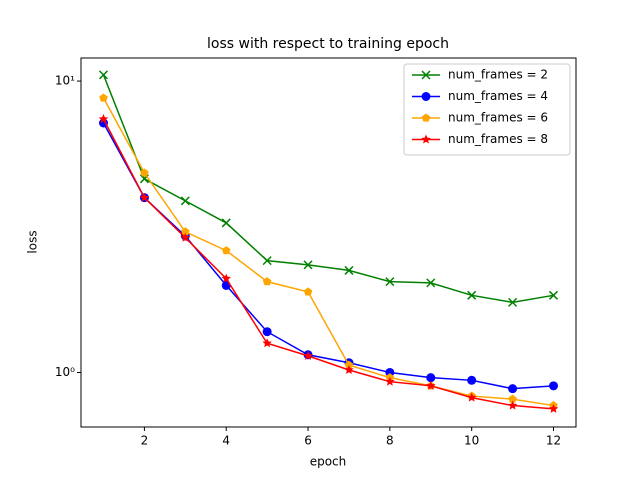 This screenshot has height=480, width=640. Describe the element at coordinates (328, 462) in the screenshot. I see `x-axis-label: epoch` at that location.